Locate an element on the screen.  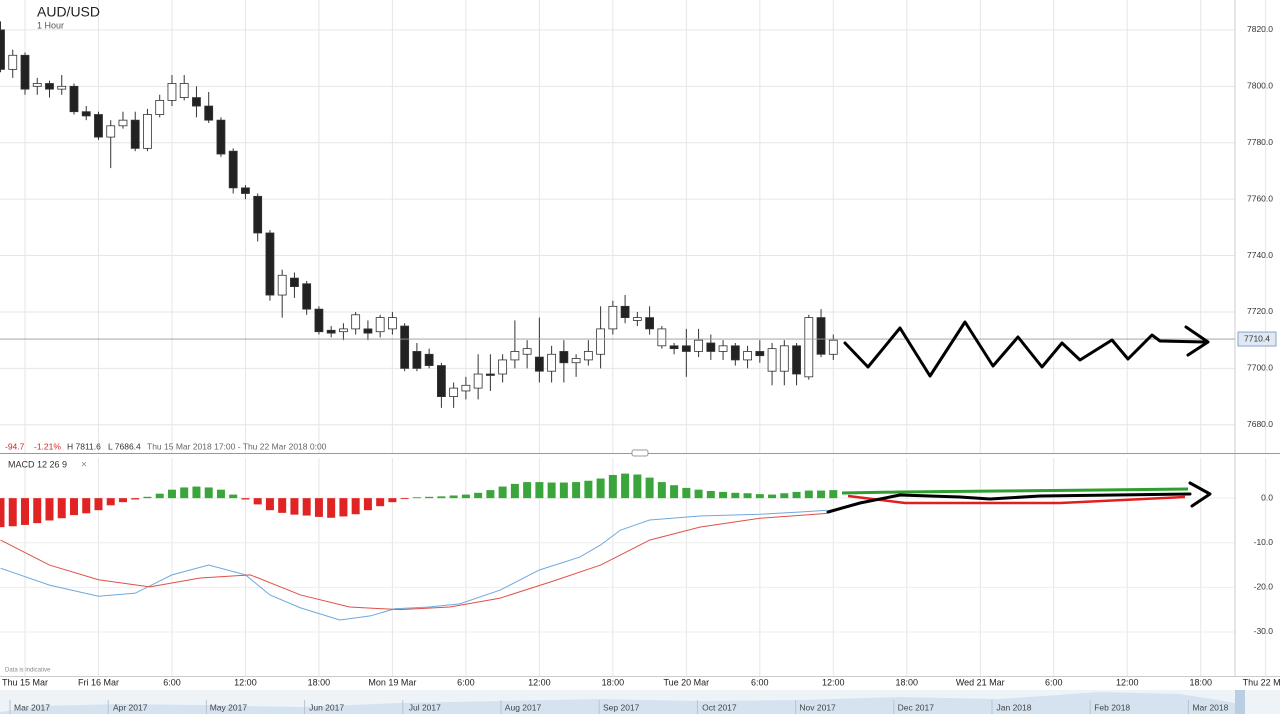
change: -94.7 is located at coordinates (15, 446).